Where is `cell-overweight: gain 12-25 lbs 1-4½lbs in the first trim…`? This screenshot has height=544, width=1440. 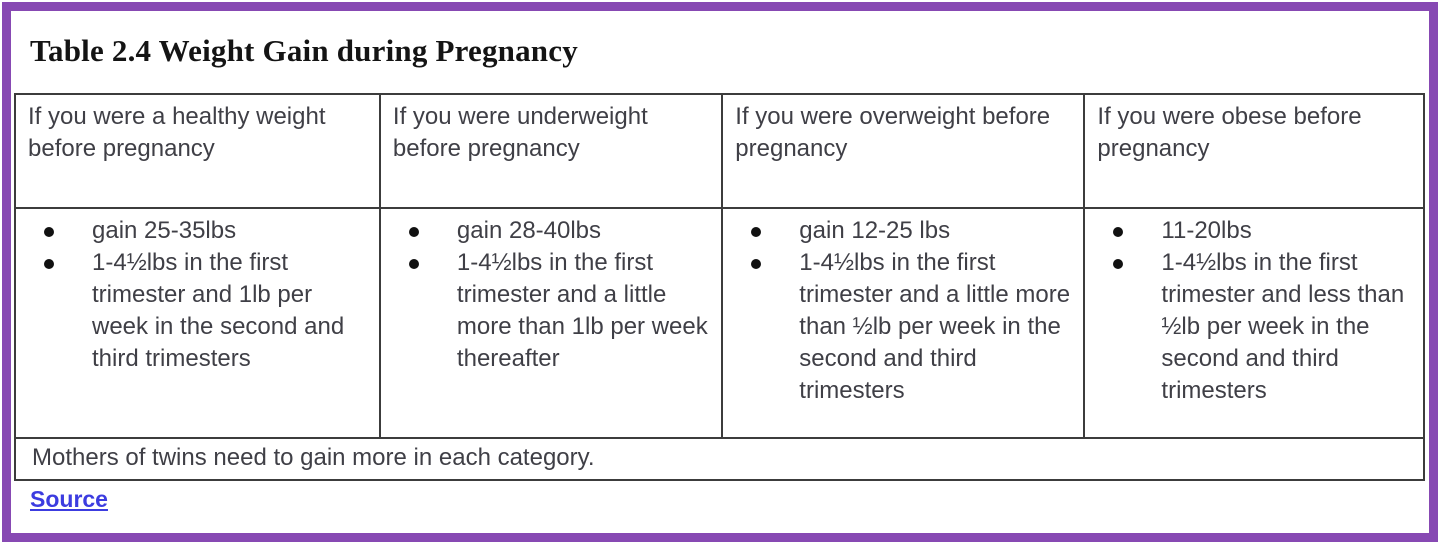
cell-overweight: gain 12-25 lbs 1-4½lbs in the first trim… is located at coordinates (903, 323).